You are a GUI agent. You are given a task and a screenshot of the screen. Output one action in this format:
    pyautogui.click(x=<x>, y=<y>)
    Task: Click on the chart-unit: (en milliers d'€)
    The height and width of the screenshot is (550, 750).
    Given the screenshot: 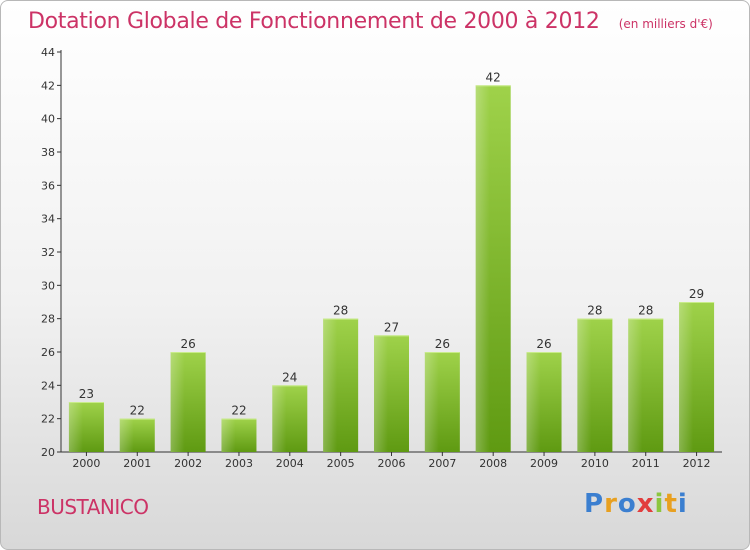 What is the action you would take?
    pyautogui.click(x=665, y=24)
    